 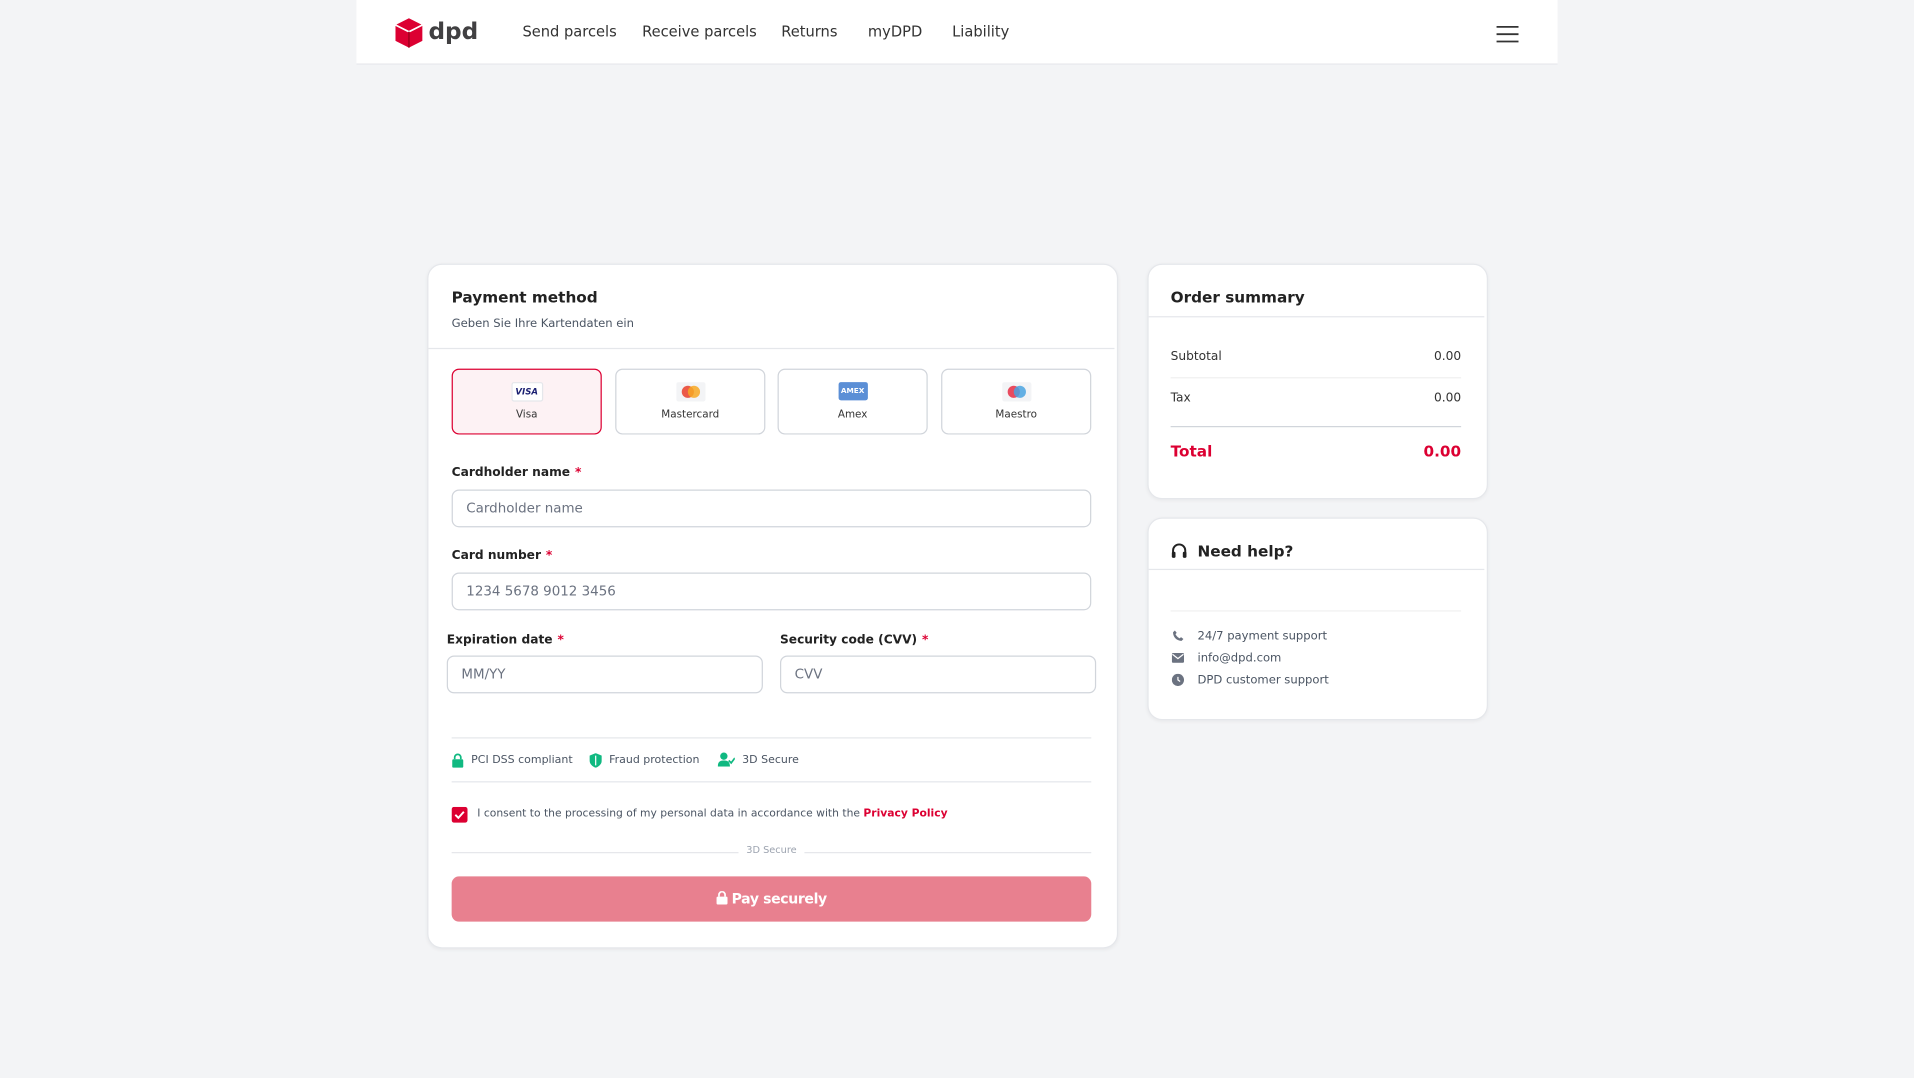 What do you see at coordinates (1191, 451) in the screenshot?
I see `total-label: Total` at bounding box center [1191, 451].